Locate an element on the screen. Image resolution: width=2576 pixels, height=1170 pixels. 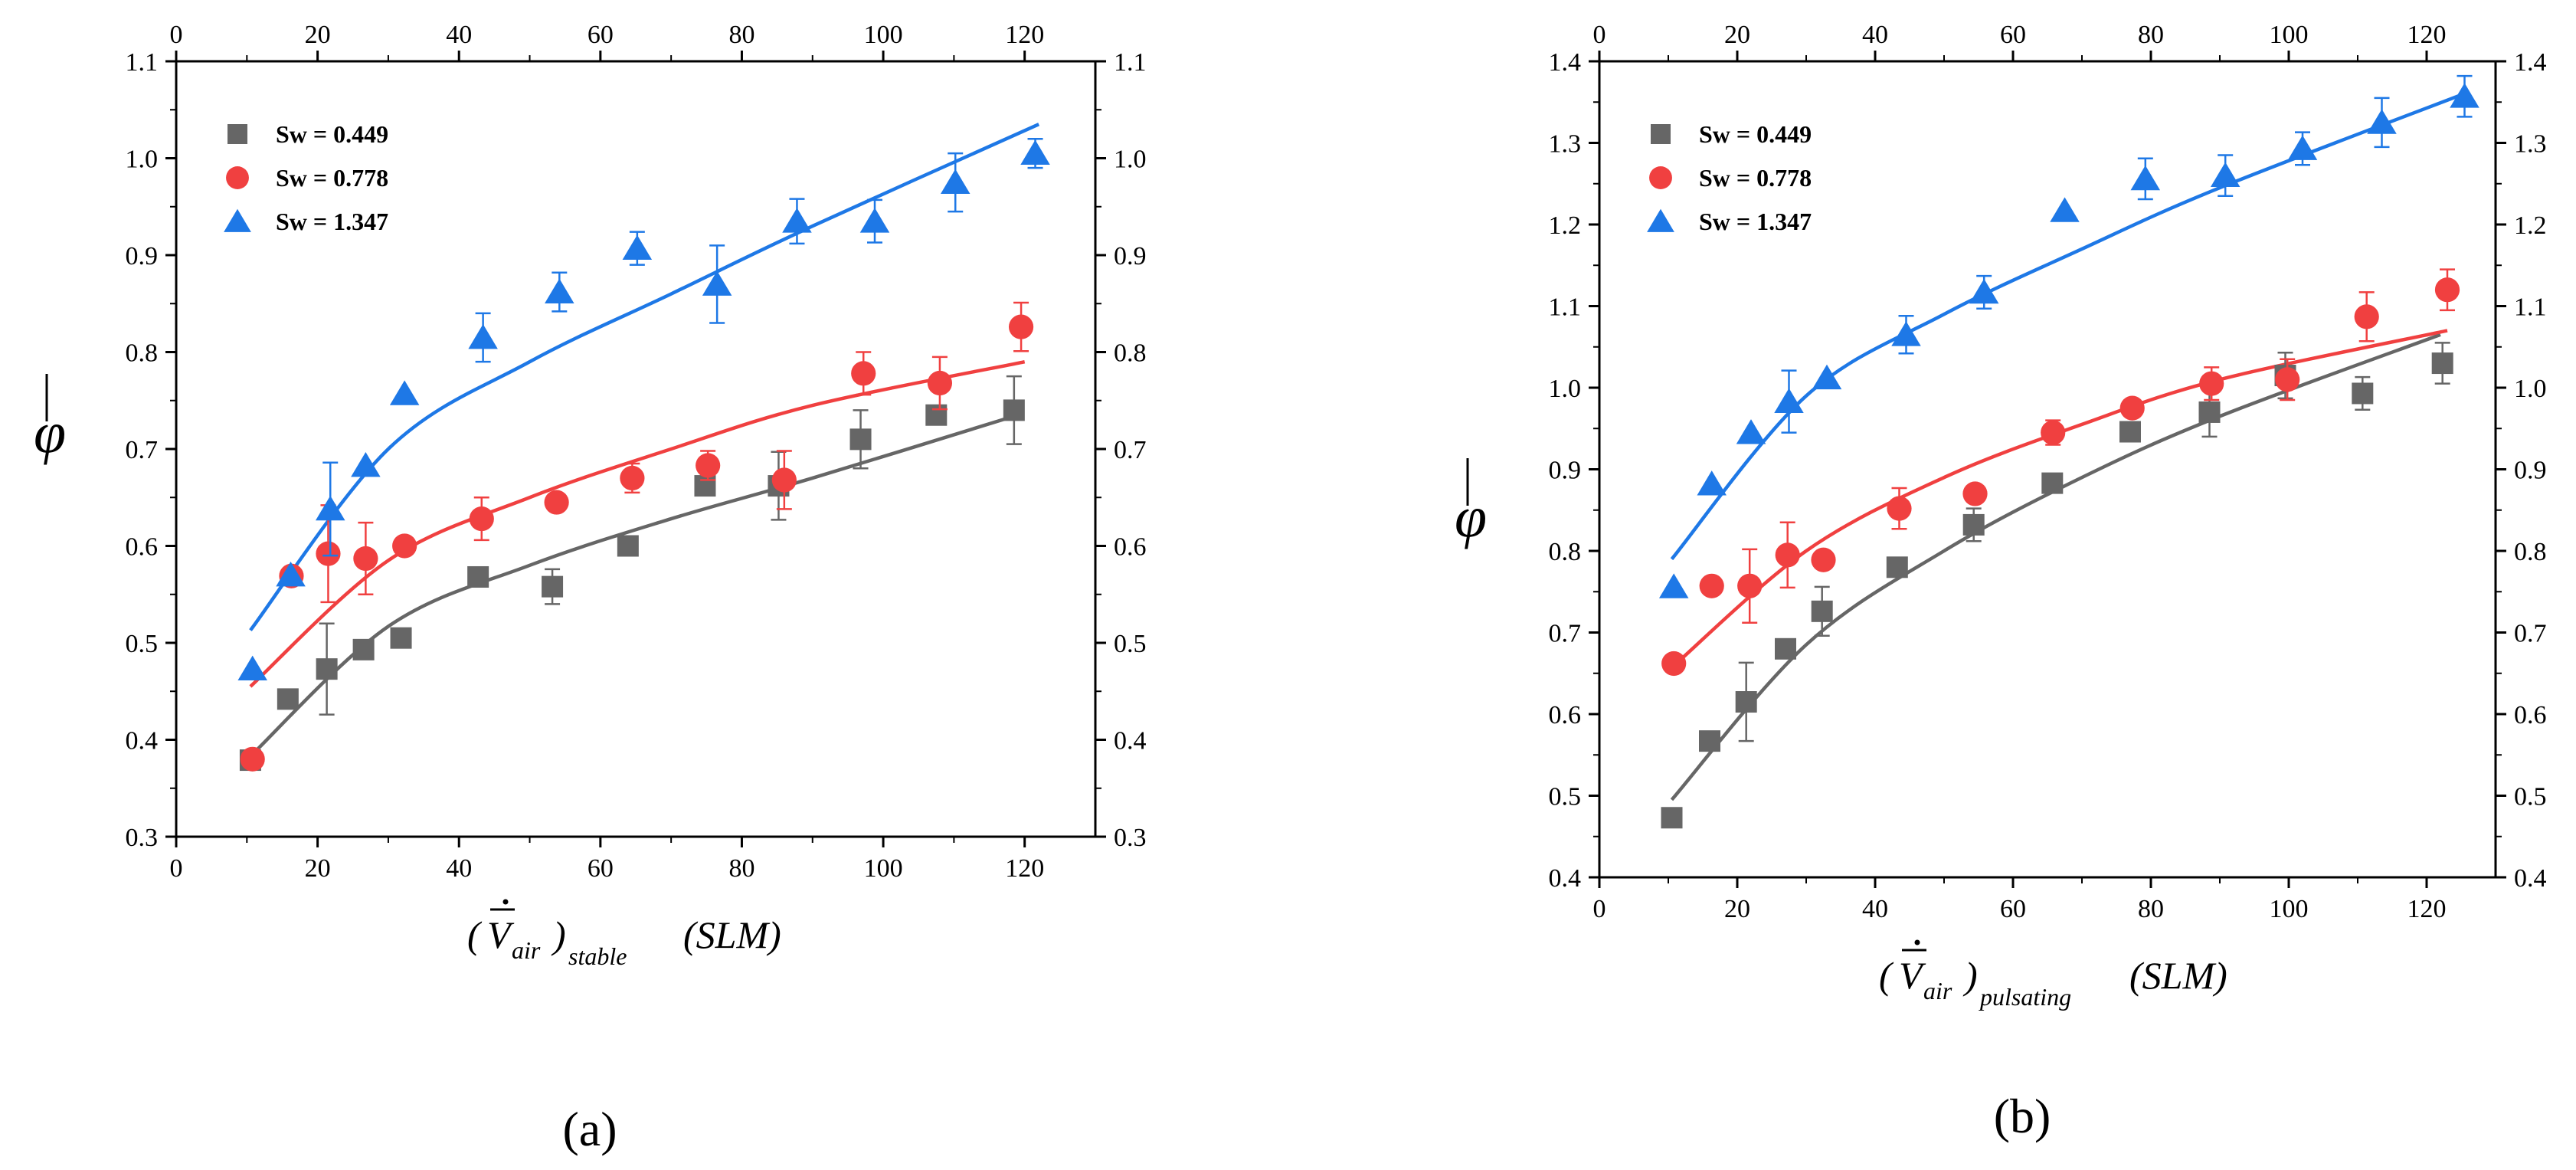
right-y-tick-label: 1.3 is located at coordinates (2530, 144).